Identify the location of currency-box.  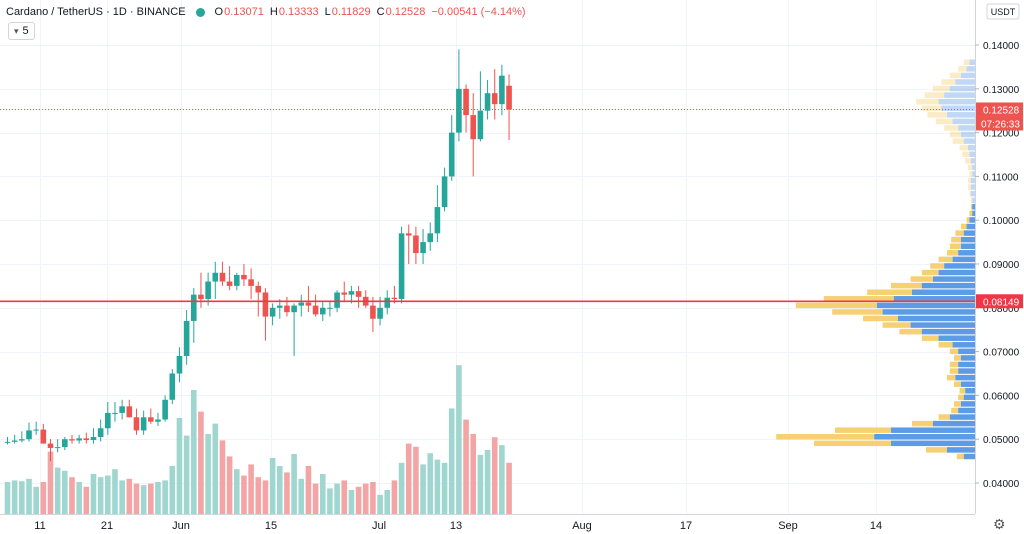
(1003, 11).